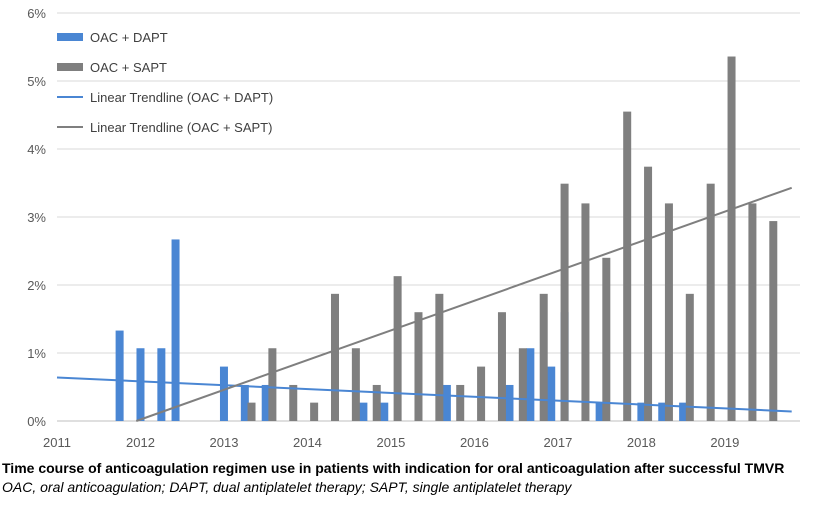 This screenshot has width=821, height=529. I want to click on x-tick-label: 2011, so click(57, 442).